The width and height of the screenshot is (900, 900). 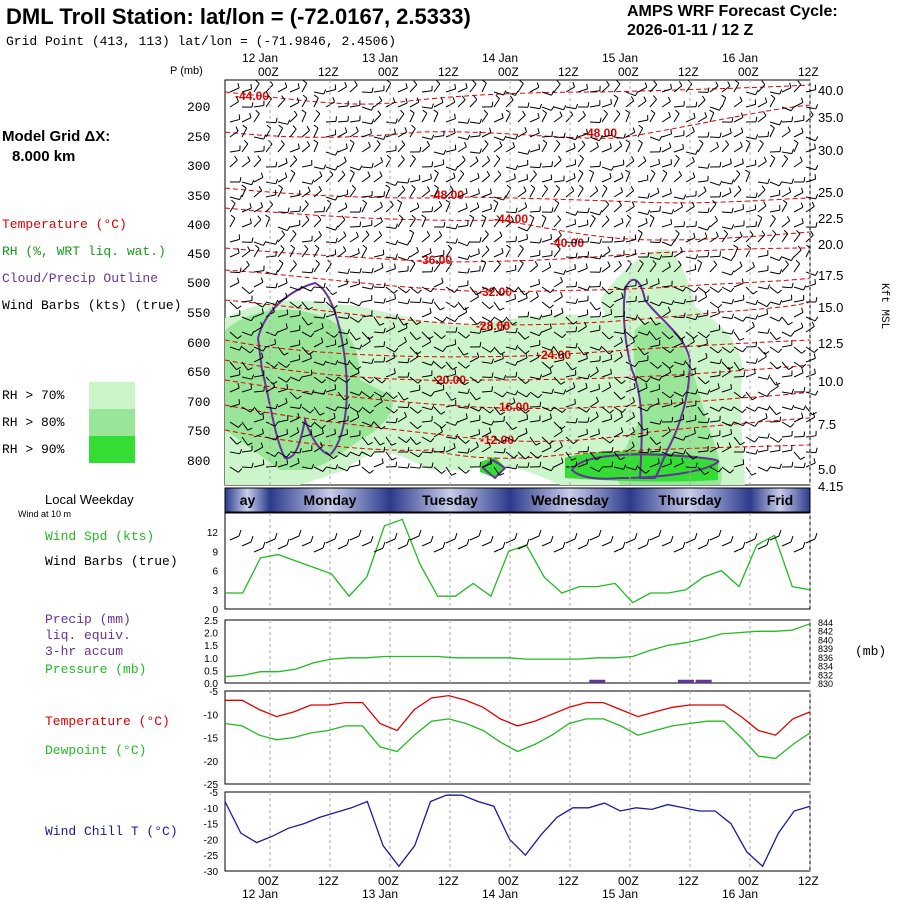 I want to click on precip-y-tick: 2.5, so click(x=211, y=621).